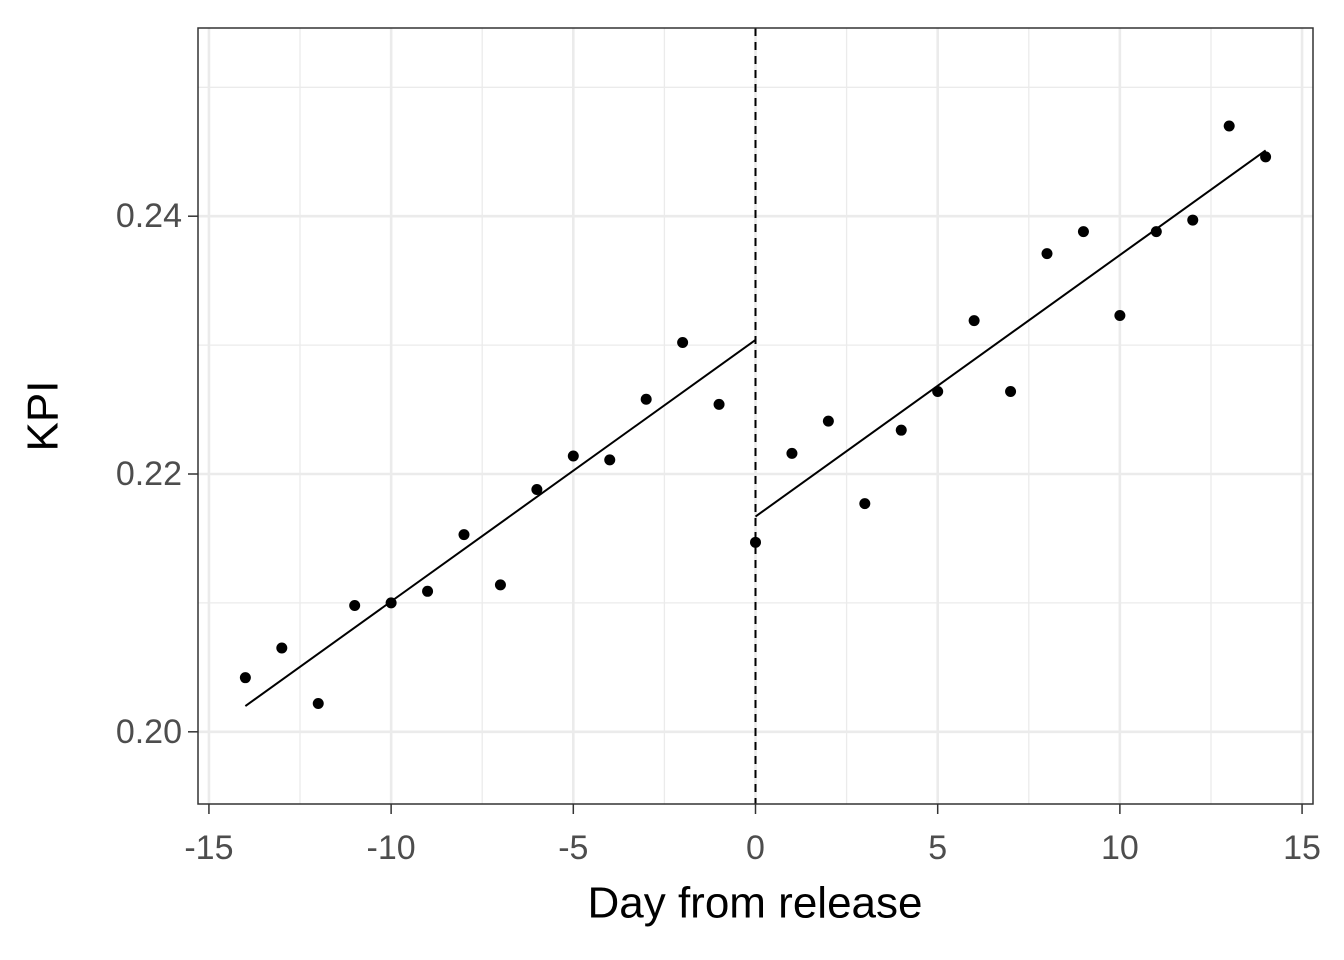  What do you see at coordinates (149, 474) in the screenshot?
I see `y-tick-label: 0.22` at bounding box center [149, 474].